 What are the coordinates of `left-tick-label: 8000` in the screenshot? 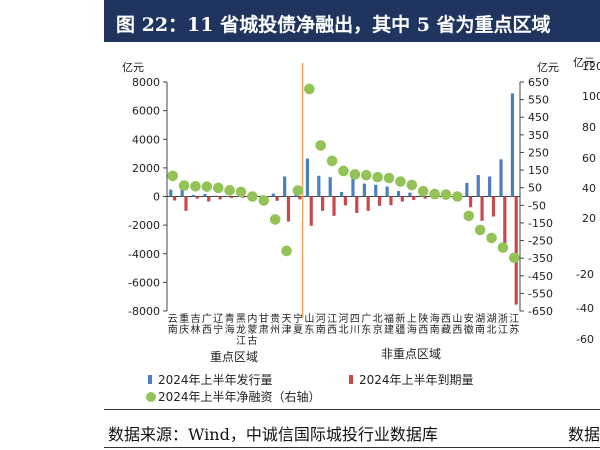 It's located at (146, 82).